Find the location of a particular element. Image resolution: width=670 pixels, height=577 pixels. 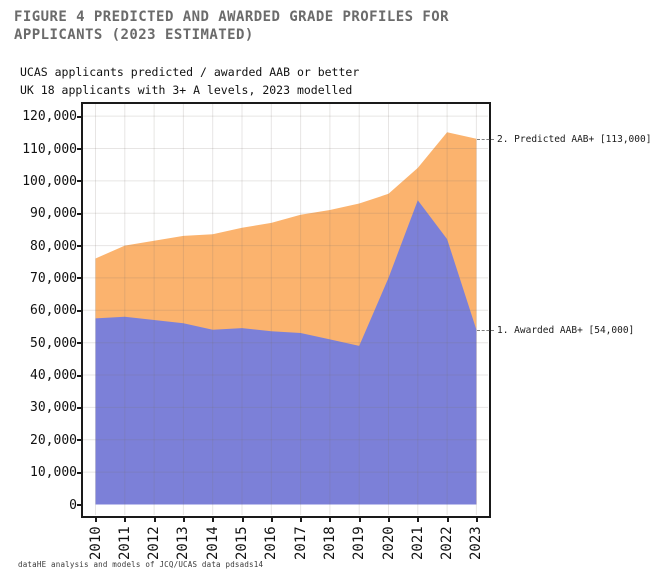

y-tick-label: 50,000 is located at coordinates (53, 343).